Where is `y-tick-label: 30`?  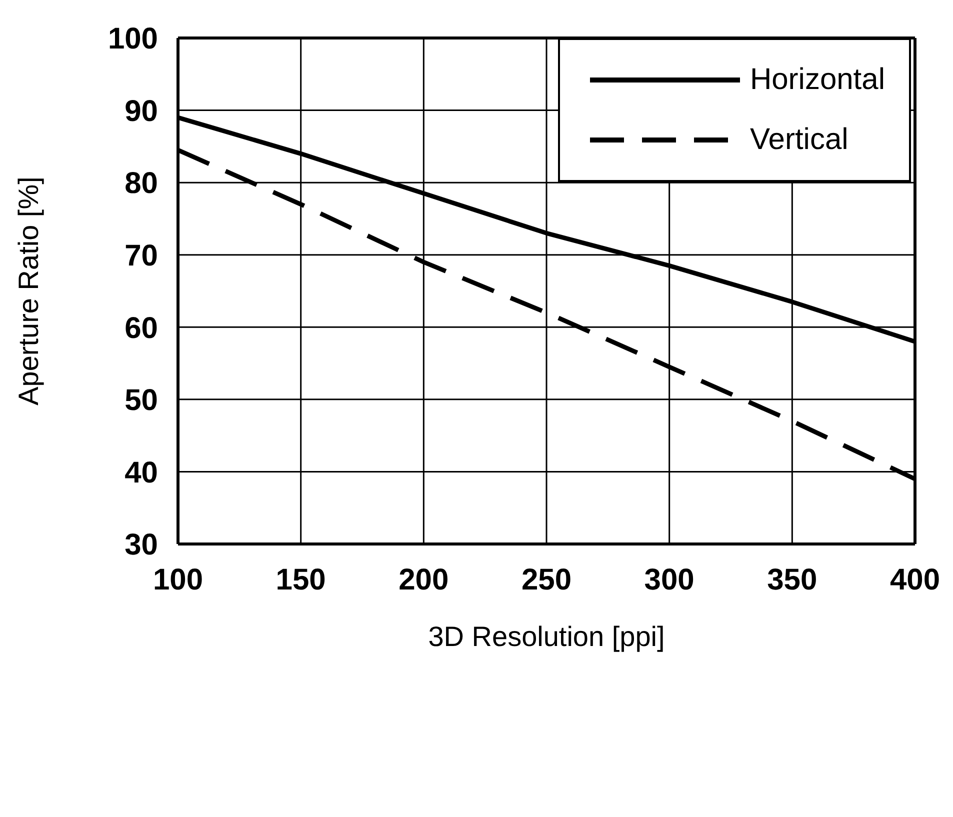 y-tick-label: 30 is located at coordinates (141, 545).